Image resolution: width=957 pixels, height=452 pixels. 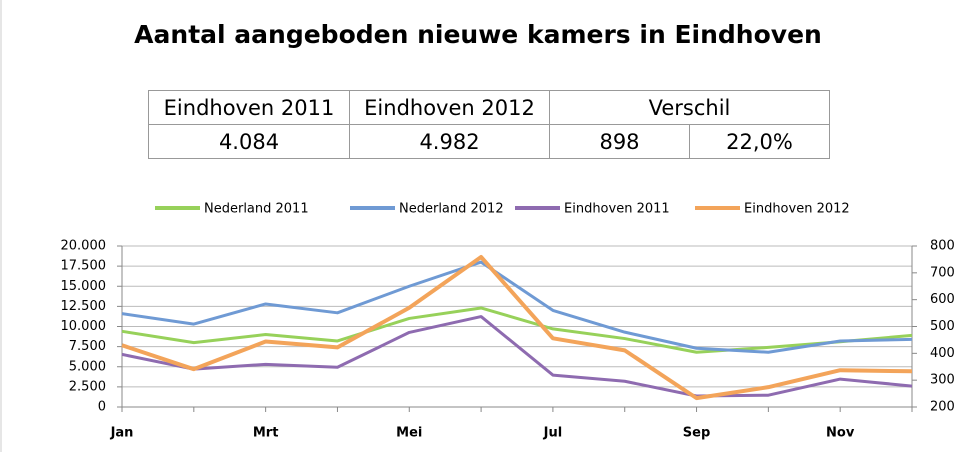 What do you see at coordinates (256, 209) in the screenshot?
I see `legend-label: Nederland 2011` at bounding box center [256, 209].